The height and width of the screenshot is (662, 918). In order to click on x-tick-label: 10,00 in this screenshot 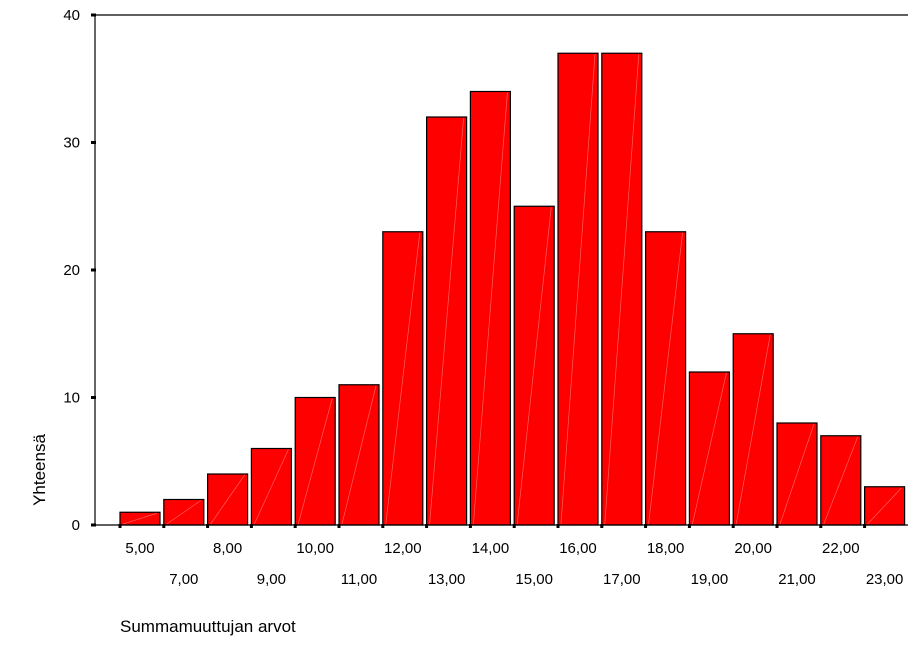, I will do `click(315, 548)`.